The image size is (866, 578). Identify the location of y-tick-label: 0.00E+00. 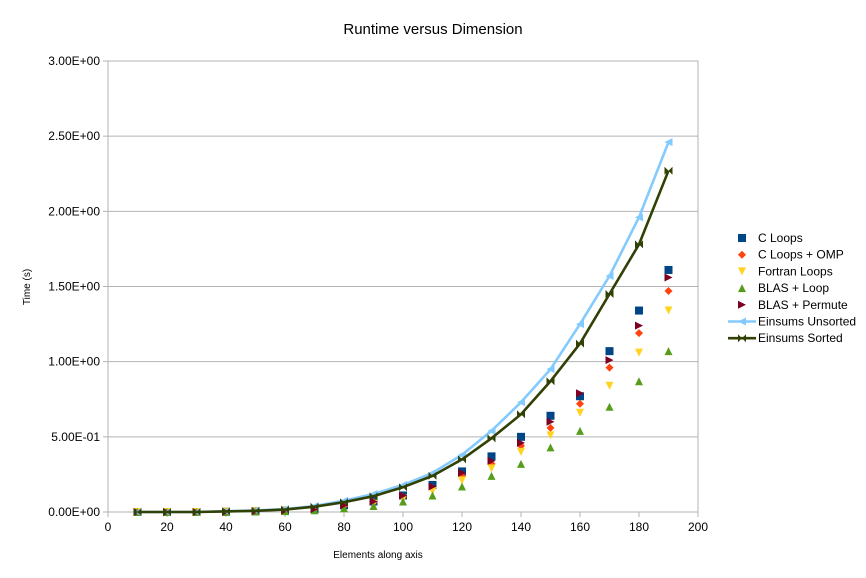
(74, 512).